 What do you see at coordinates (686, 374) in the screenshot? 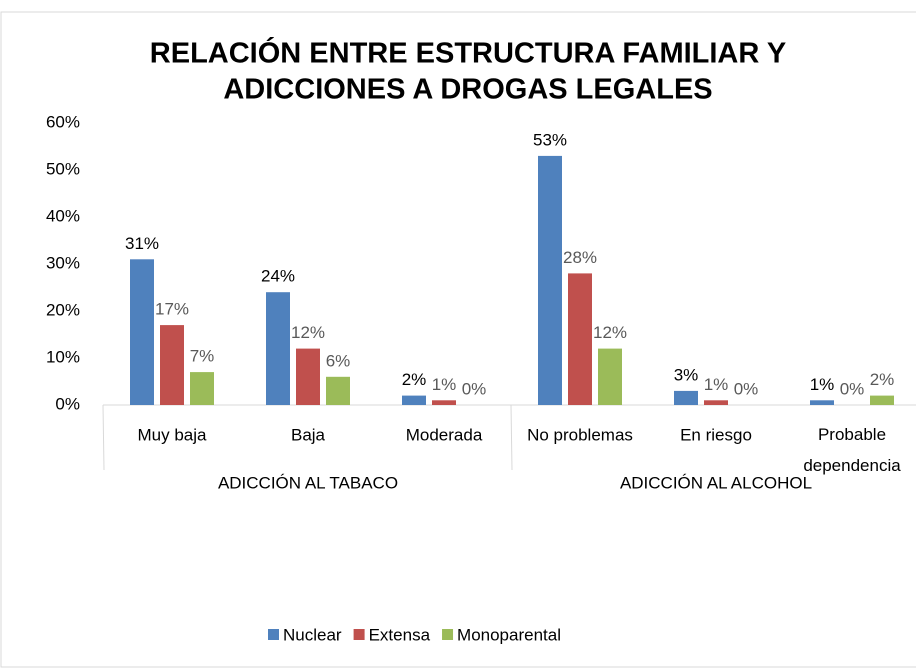
I see `data-label: 3%` at bounding box center [686, 374].